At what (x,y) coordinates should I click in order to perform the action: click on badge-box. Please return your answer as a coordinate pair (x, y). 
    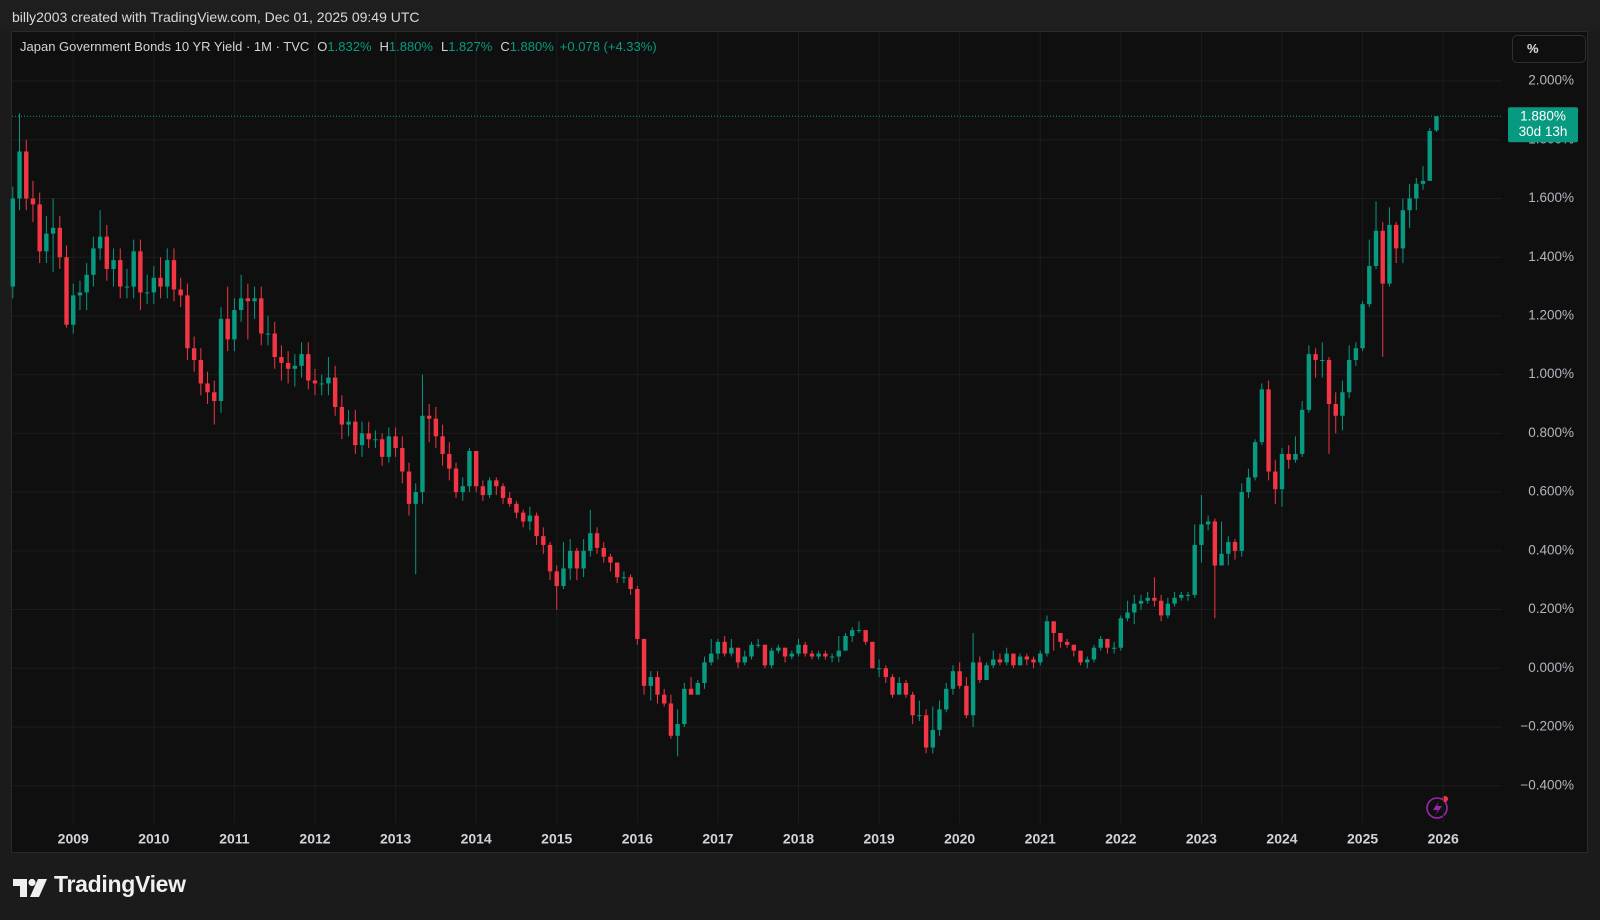
    Looking at the image, I should click on (1543, 125).